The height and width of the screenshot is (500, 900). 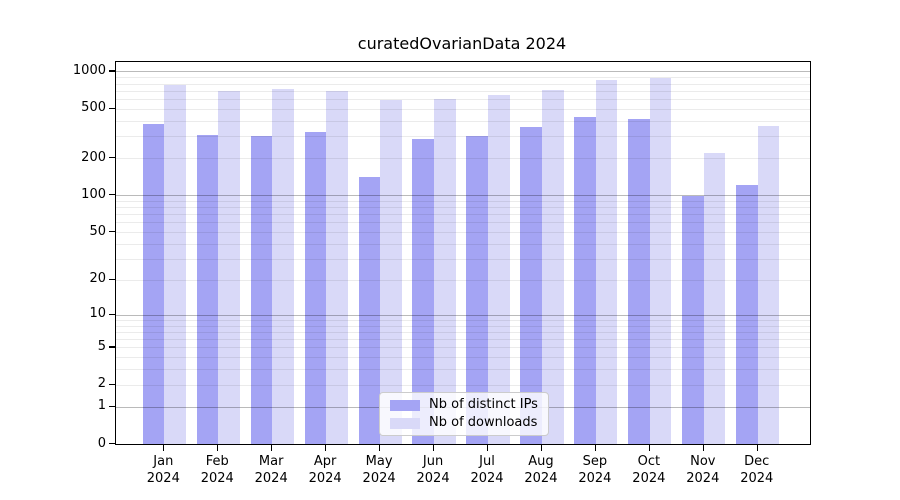 I want to click on bar-feb-distinct-ips, so click(x=207, y=289).